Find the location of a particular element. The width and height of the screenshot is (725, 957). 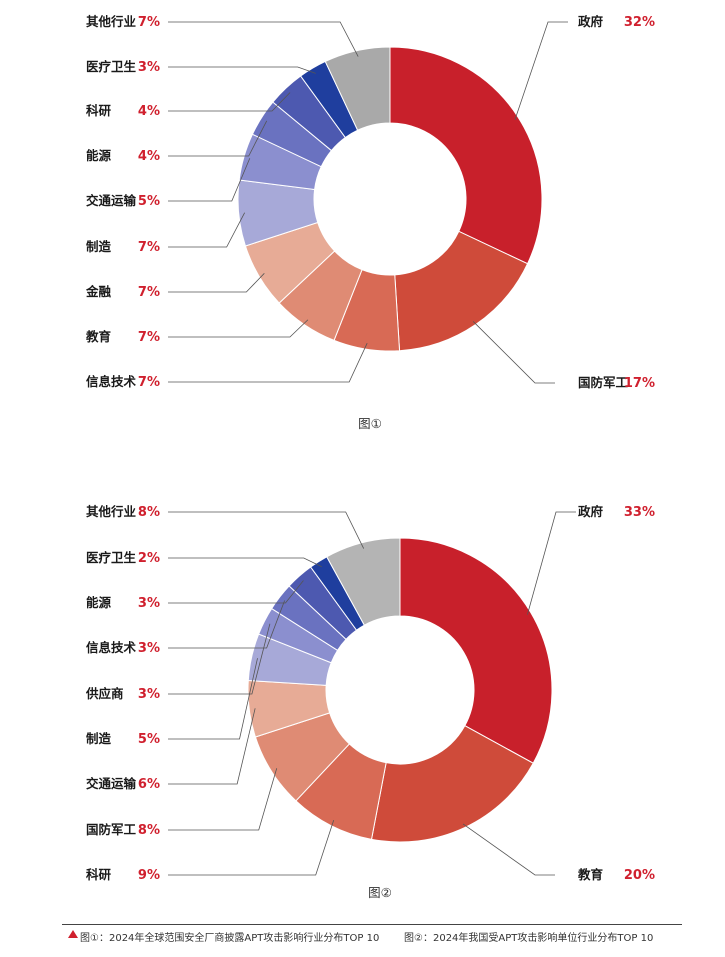

chart1-value-2: 7% is located at coordinates (149, 382).